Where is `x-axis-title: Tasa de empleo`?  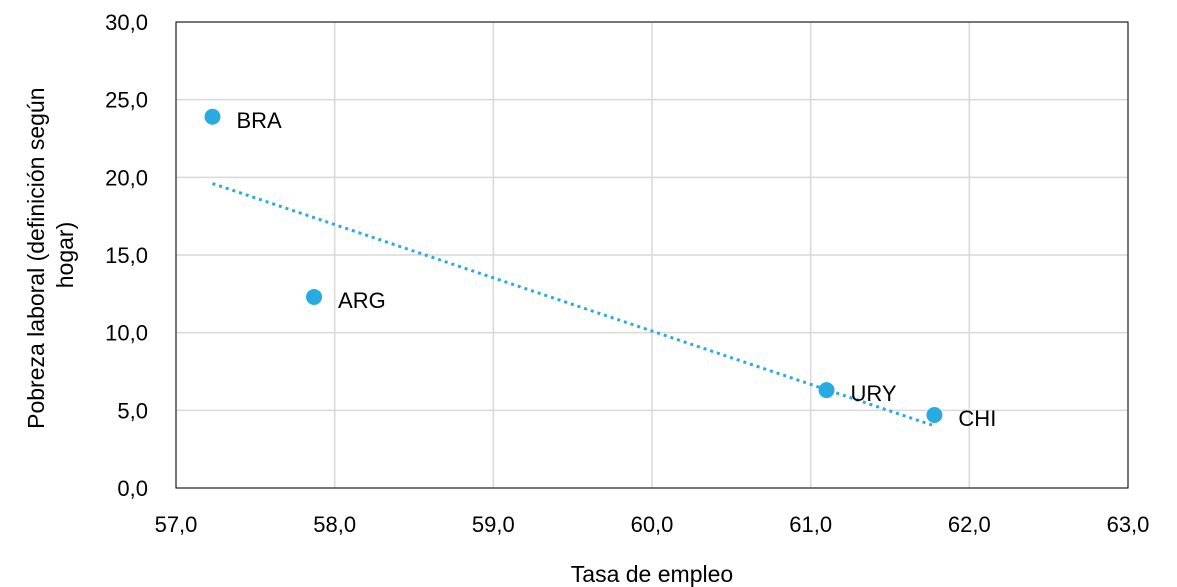
x-axis-title: Tasa de empleo is located at coordinates (652, 574).